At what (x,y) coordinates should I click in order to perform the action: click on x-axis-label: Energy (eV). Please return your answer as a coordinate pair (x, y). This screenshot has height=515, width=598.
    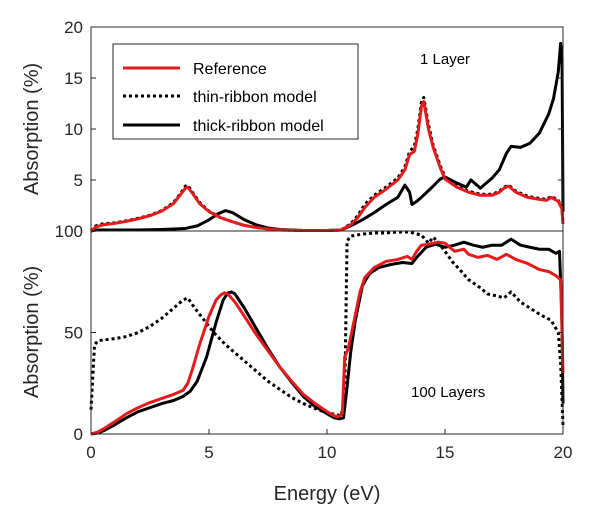
    Looking at the image, I should click on (327, 494).